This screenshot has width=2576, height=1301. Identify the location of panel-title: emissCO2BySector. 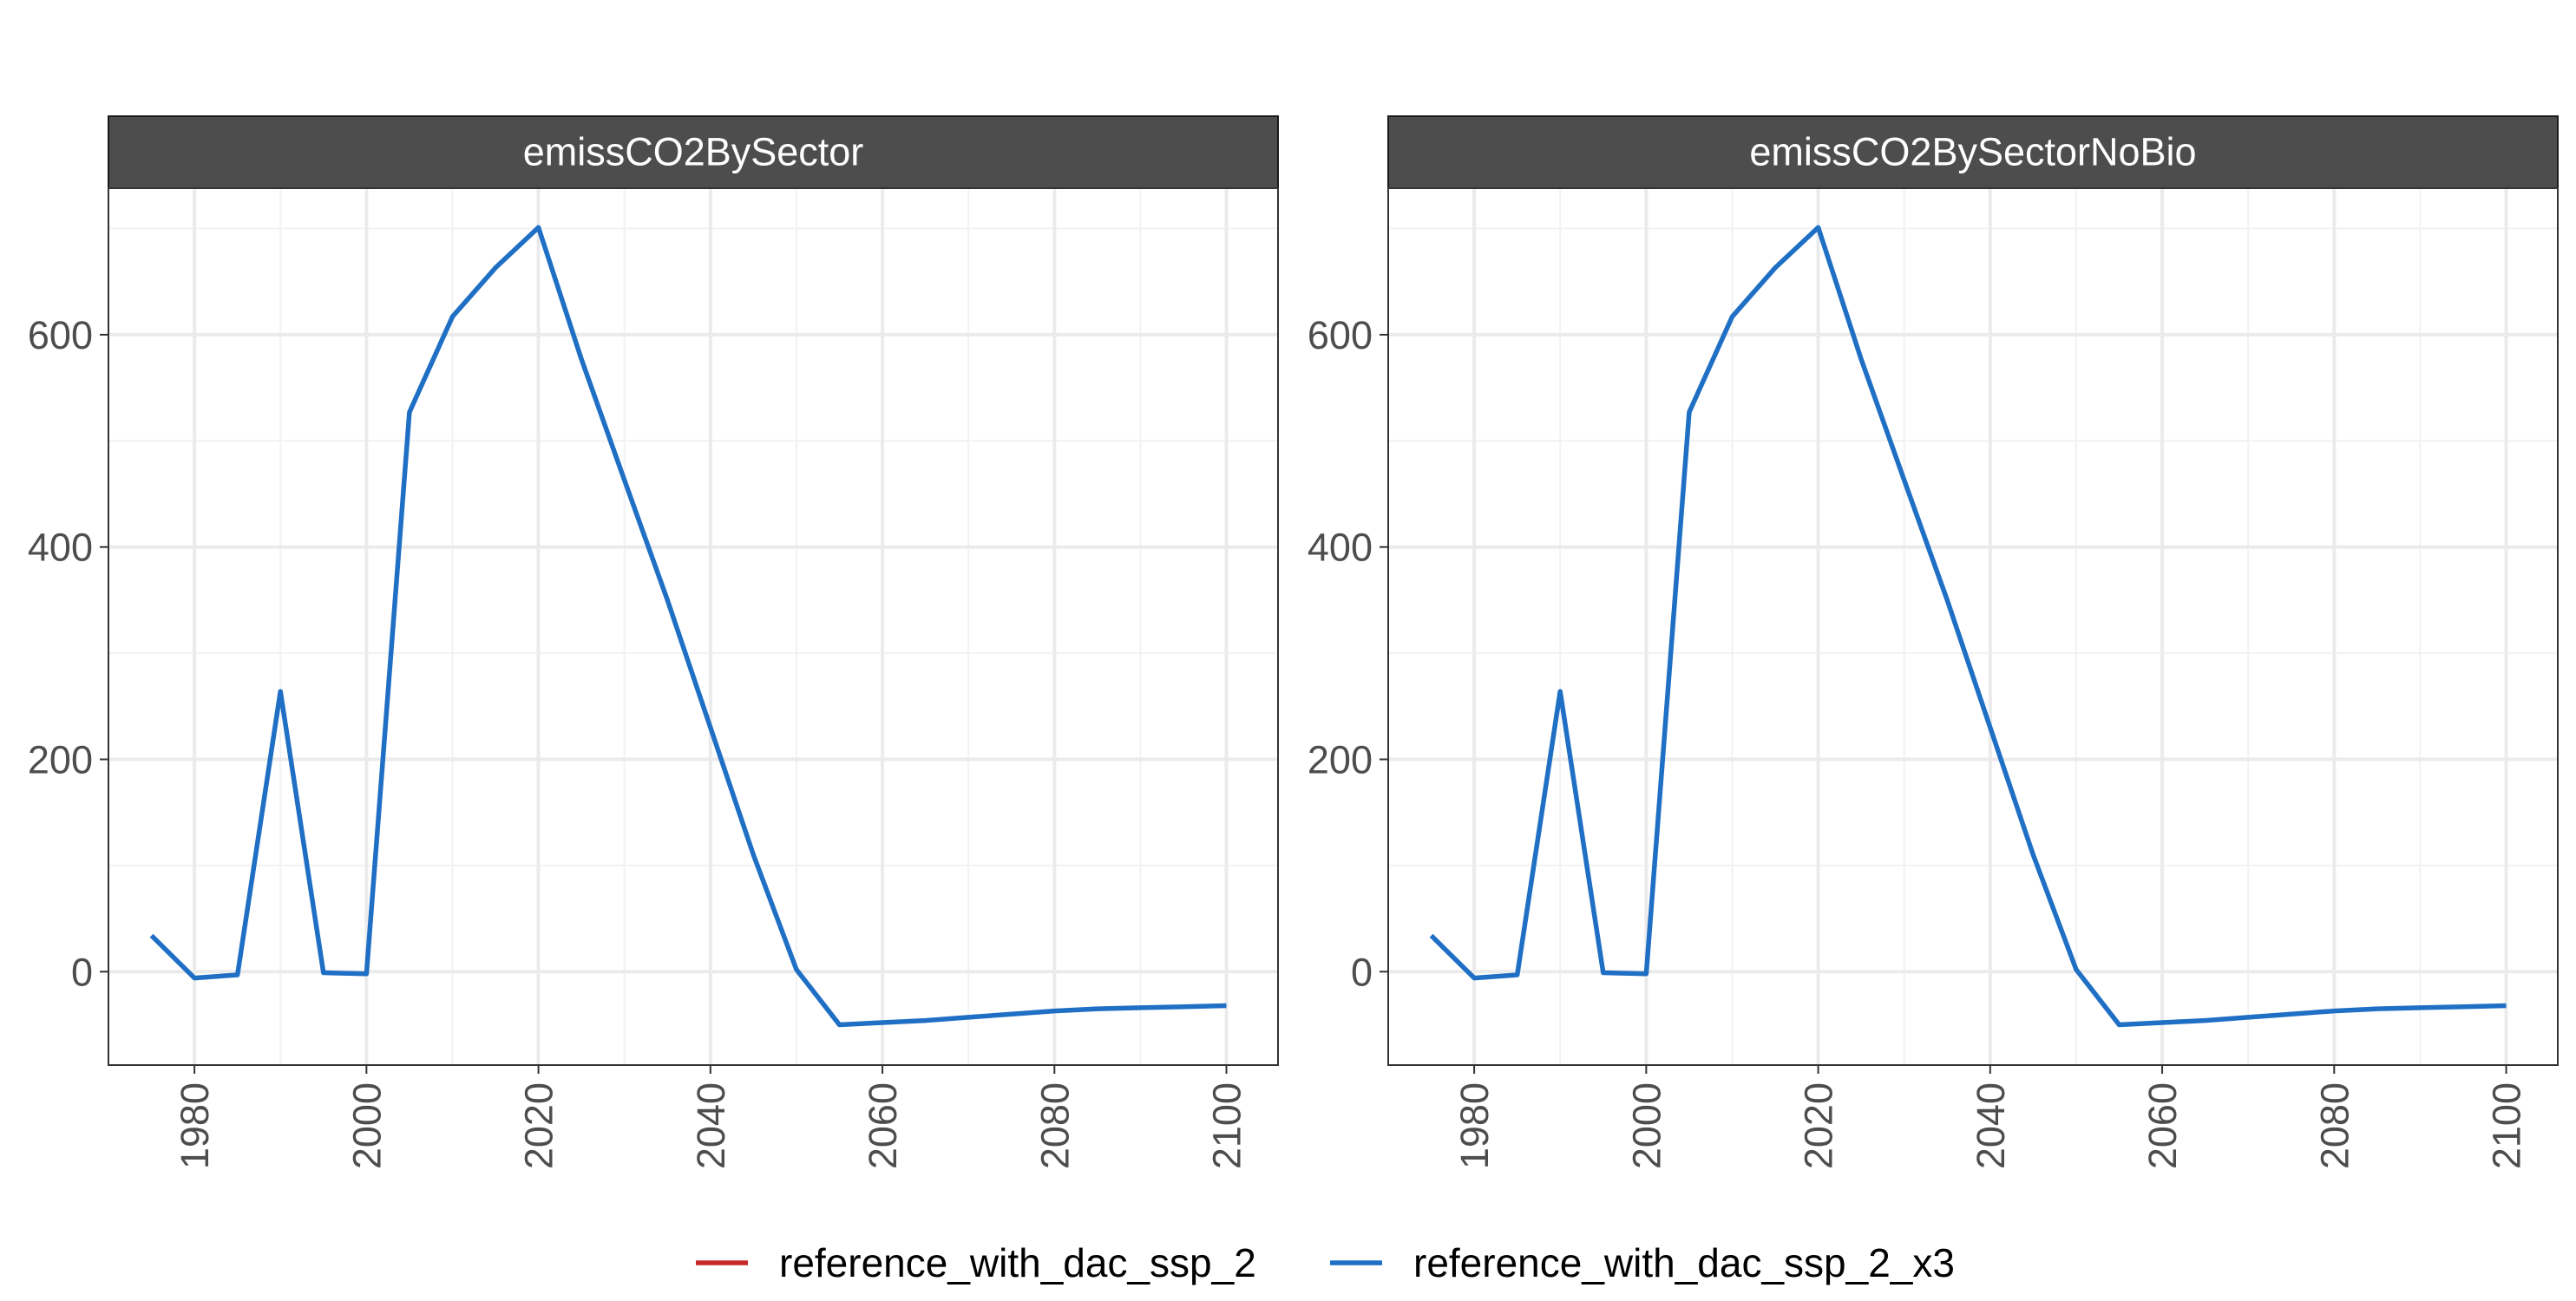
(693, 152).